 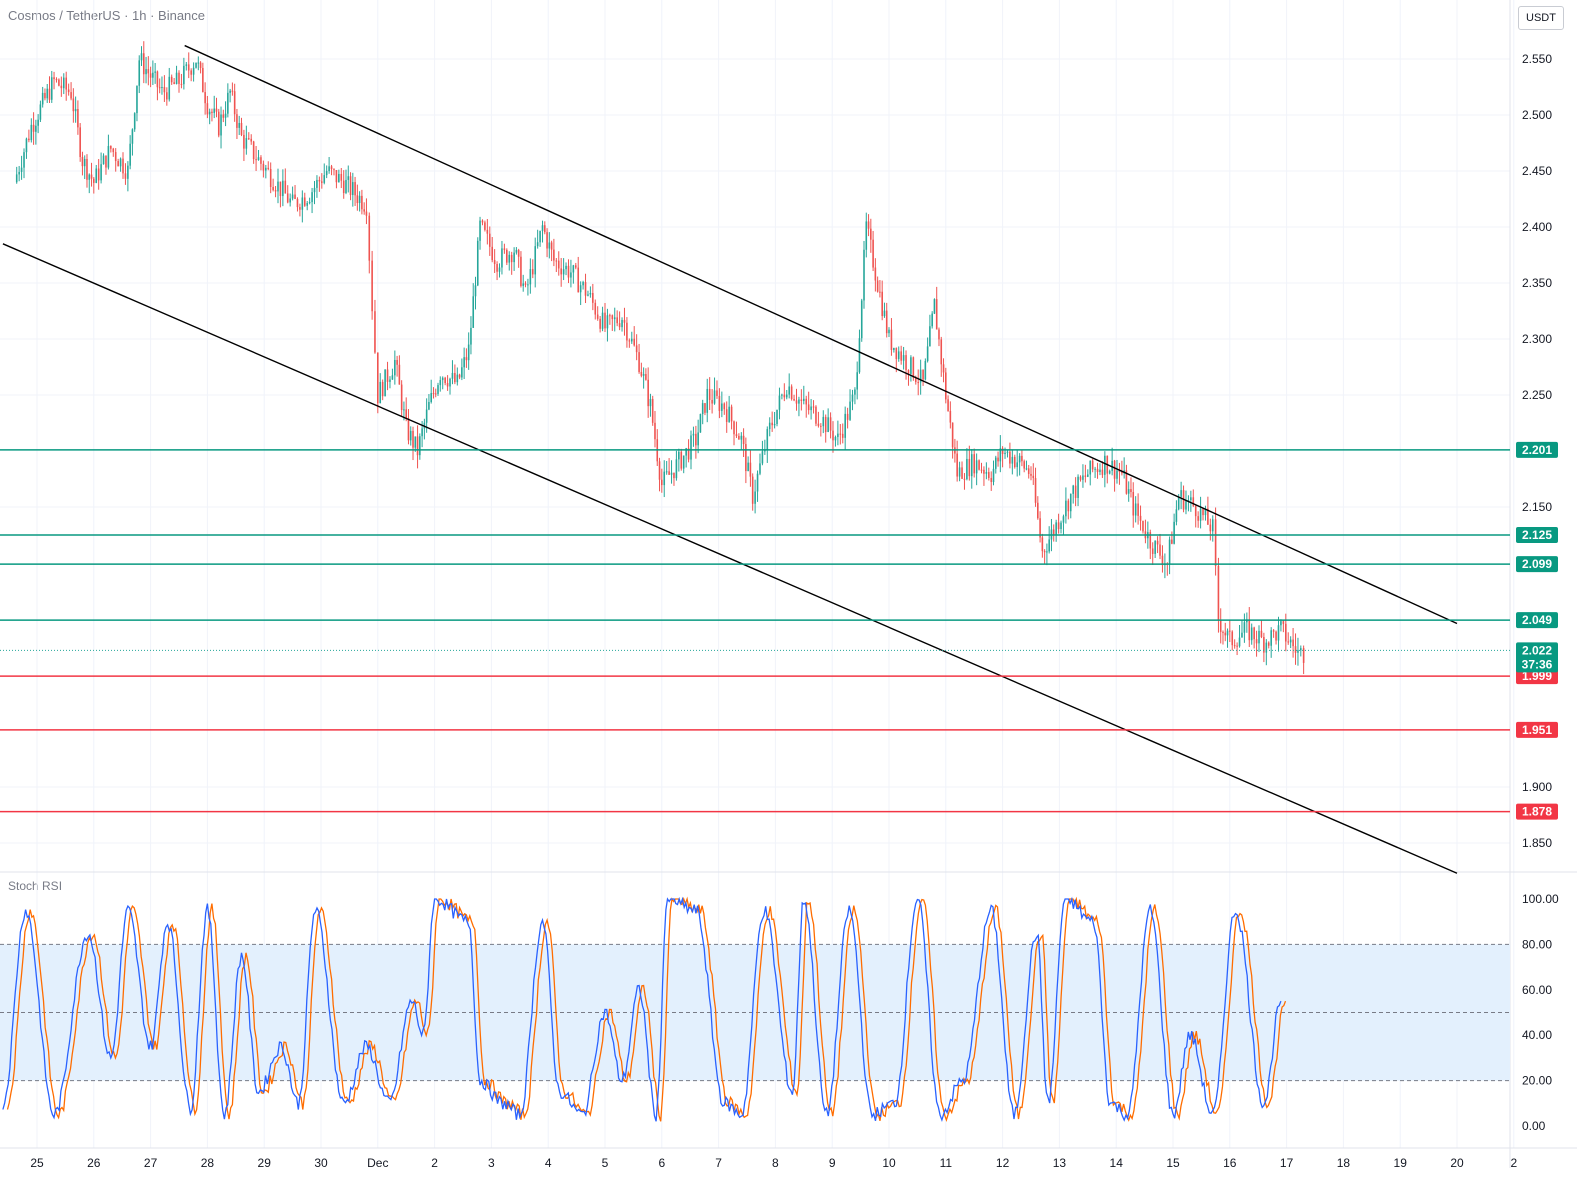 I want to click on level-tag-label: 2.125, so click(x=1537, y=535).